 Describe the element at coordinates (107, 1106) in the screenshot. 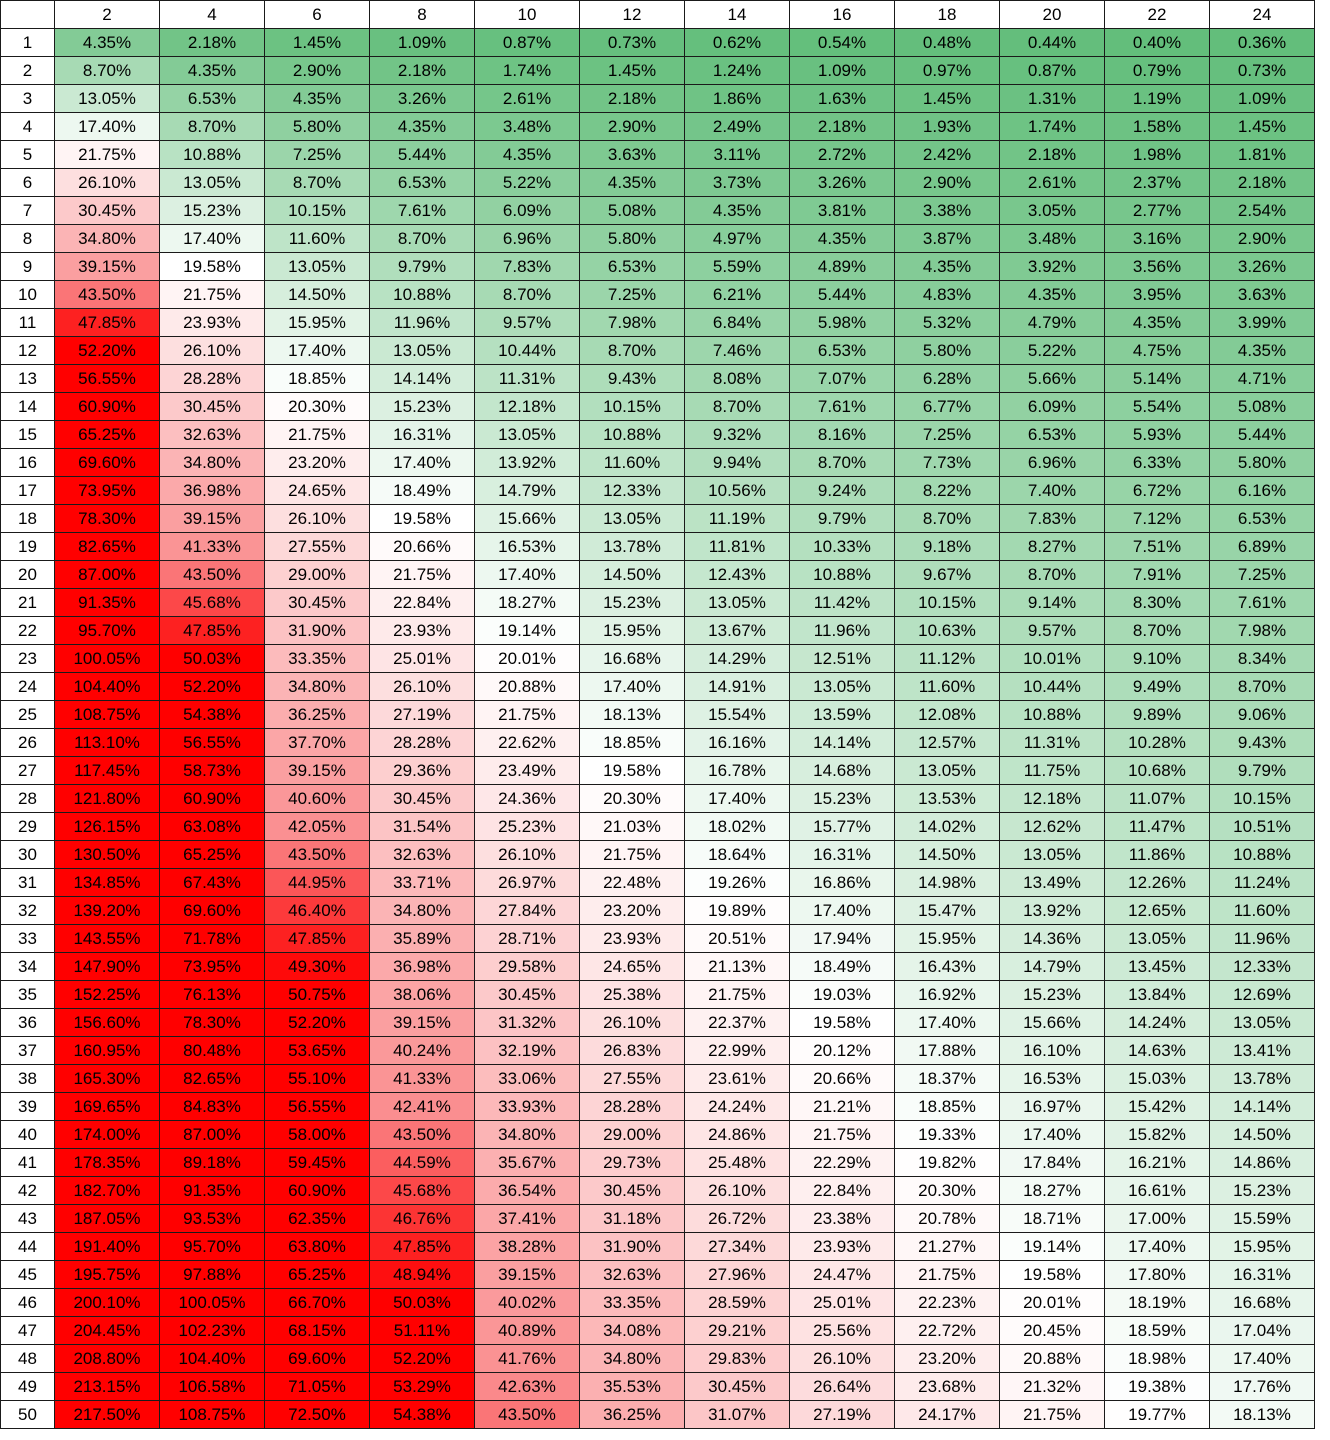

I see `table-cell: 169.65%` at that location.